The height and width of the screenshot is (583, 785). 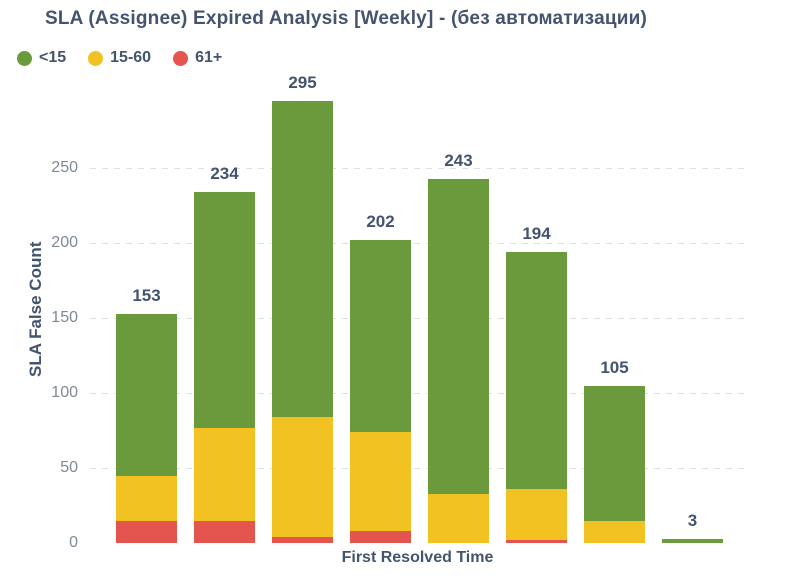 I want to click on bar-total-label: 105, so click(x=614, y=367).